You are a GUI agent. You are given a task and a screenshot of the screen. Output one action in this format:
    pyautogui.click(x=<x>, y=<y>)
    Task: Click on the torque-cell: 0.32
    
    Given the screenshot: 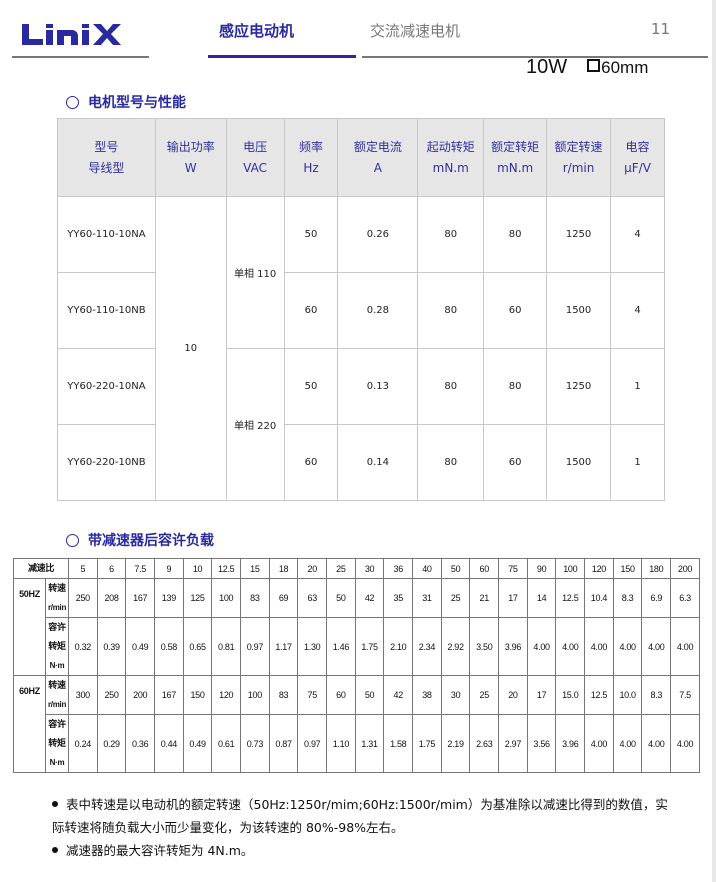 What is the action you would take?
    pyautogui.click(x=83, y=646)
    